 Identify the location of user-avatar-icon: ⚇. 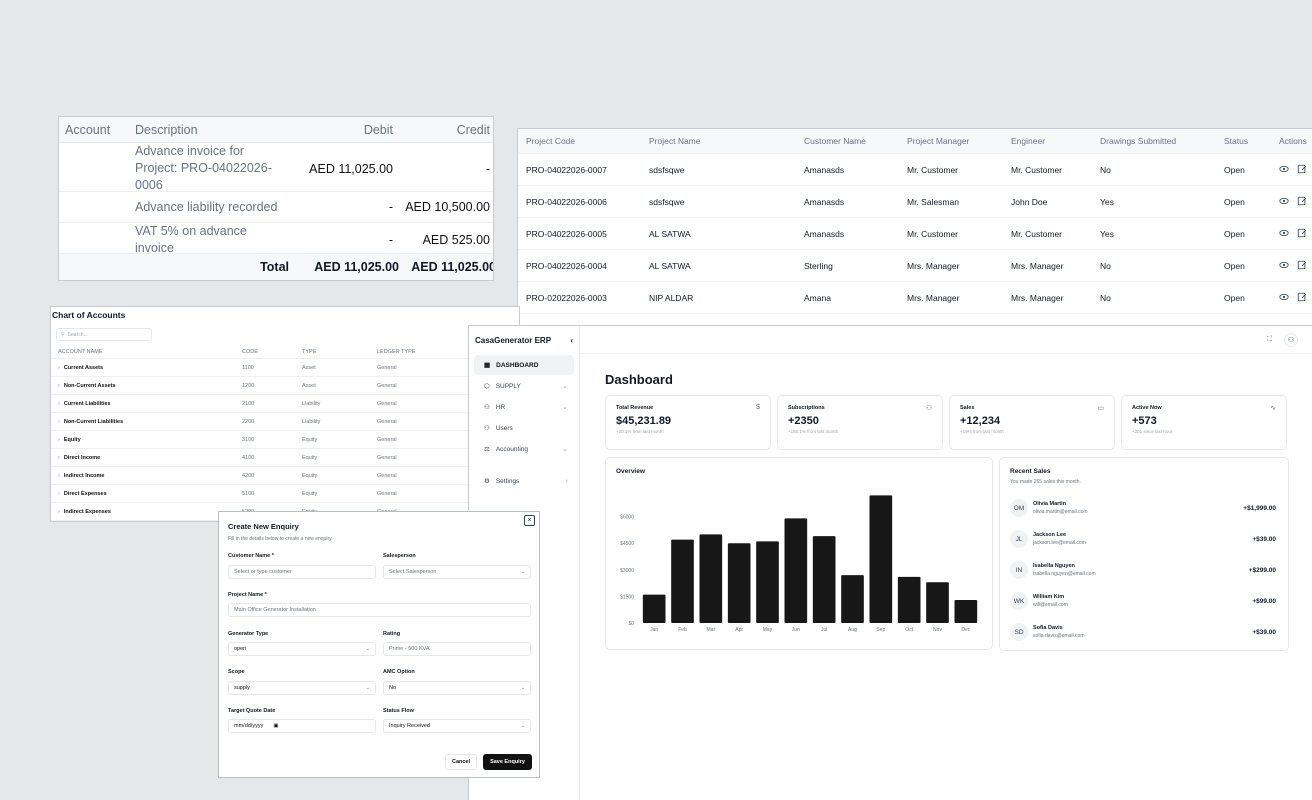
(1291, 339).